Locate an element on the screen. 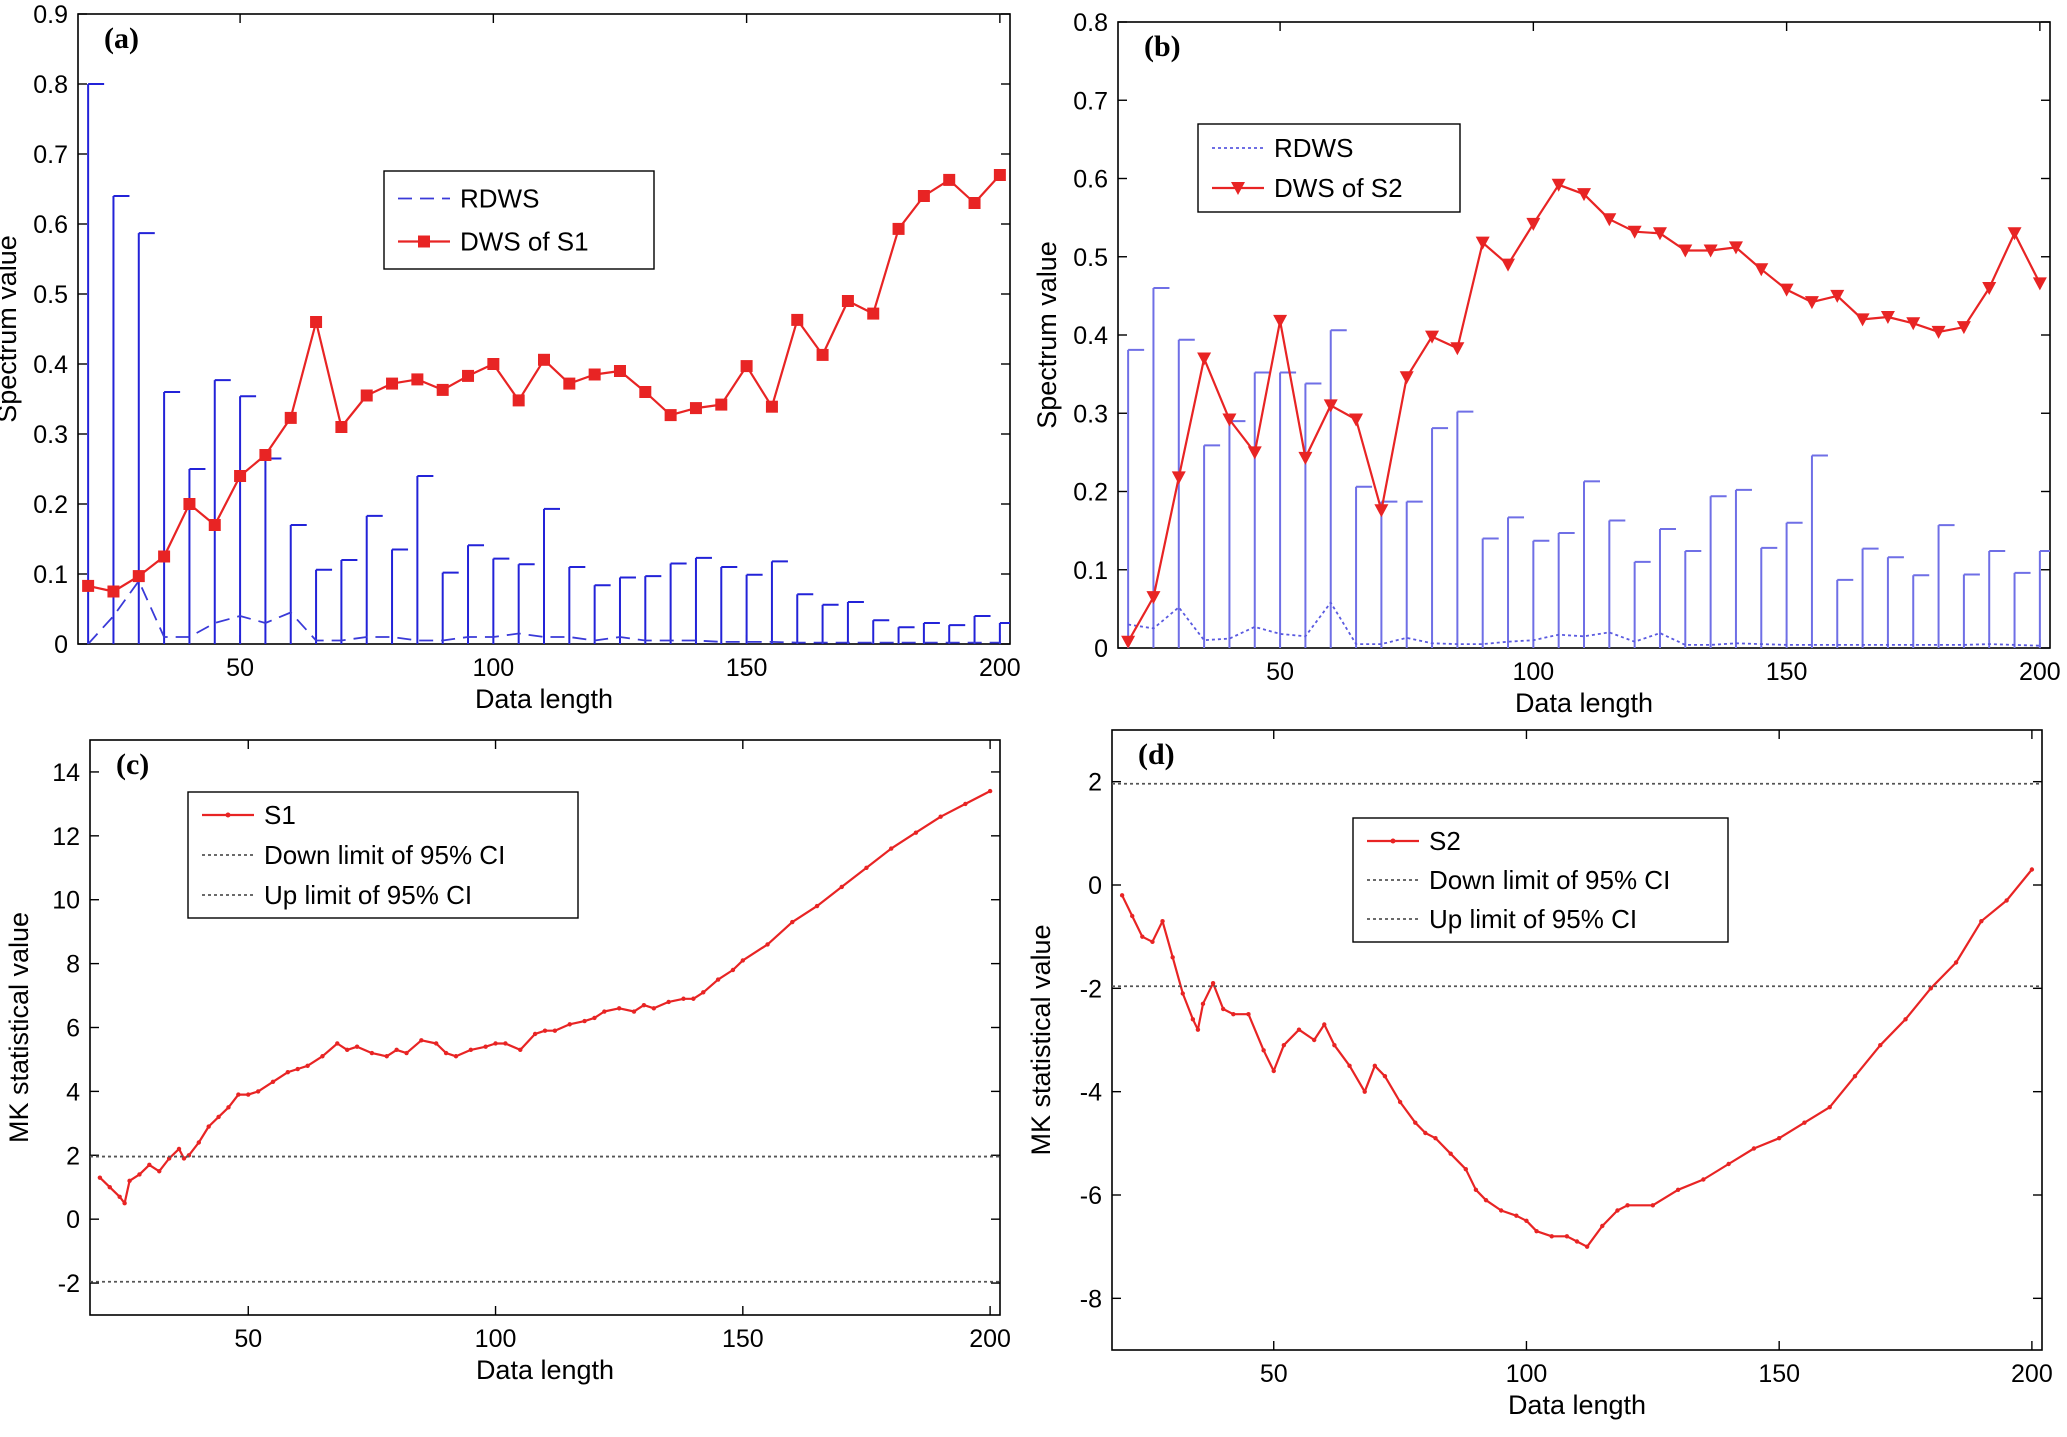 The width and height of the screenshot is (2067, 1437). y-tick-label: 0.2 is located at coordinates (1090, 493).